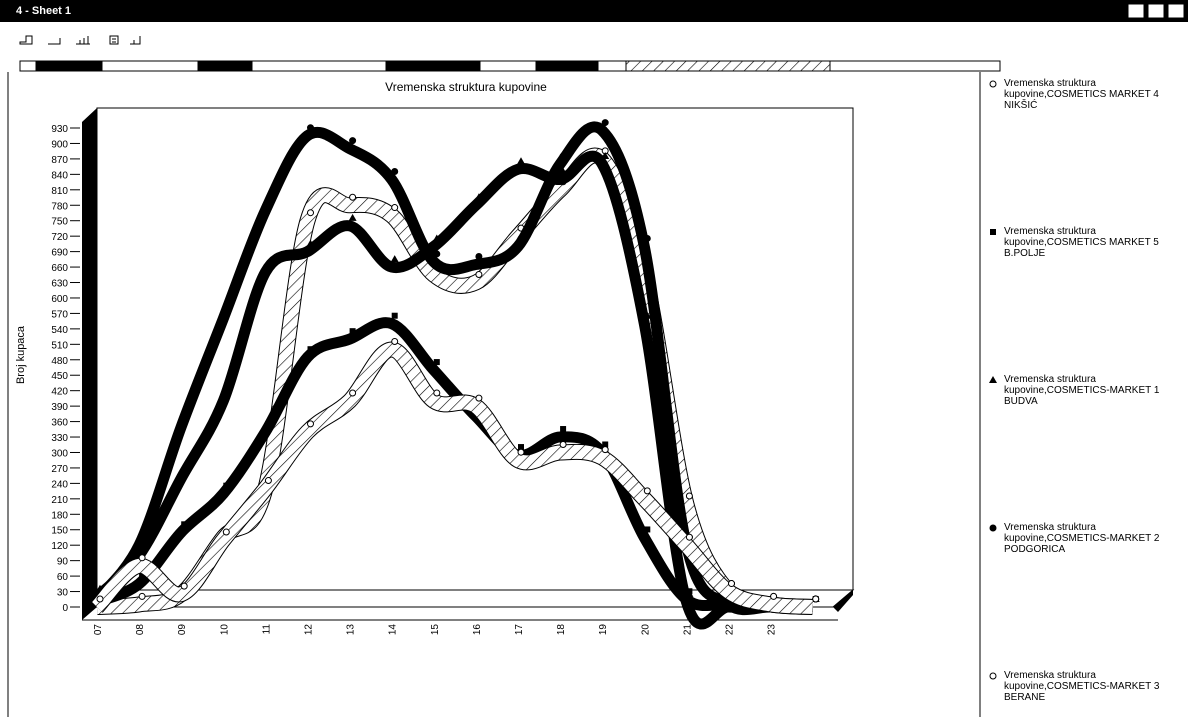 The width and height of the screenshot is (1188, 717). Describe the element at coordinates (65, 608) in the screenshot. I see `y-tick-label: 0` at that location.